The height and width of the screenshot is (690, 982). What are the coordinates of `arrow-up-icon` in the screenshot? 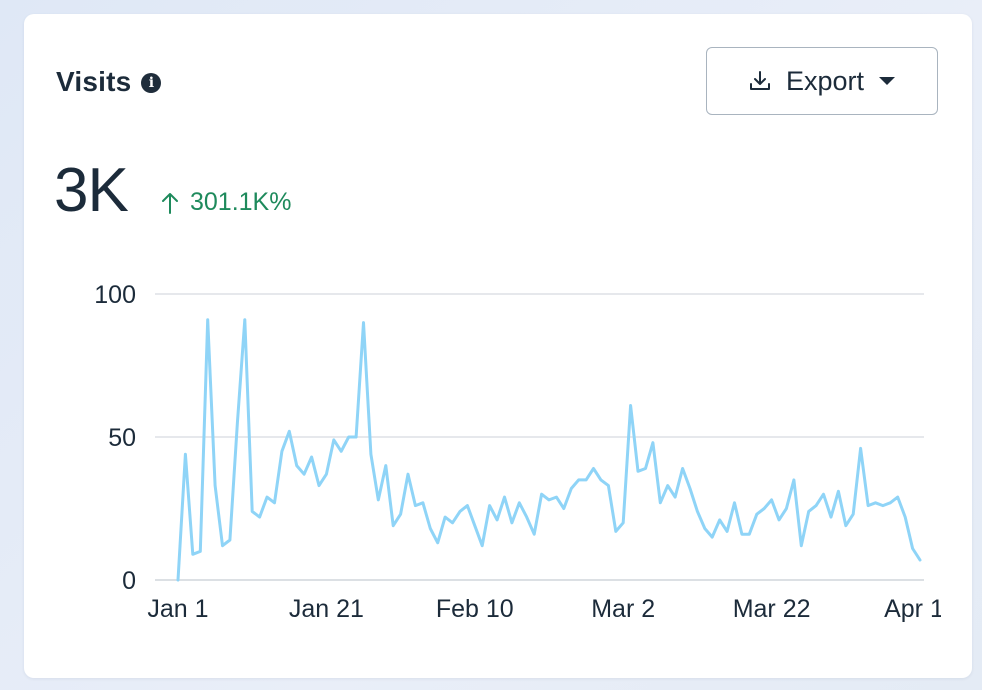 It's located at (170, 203).